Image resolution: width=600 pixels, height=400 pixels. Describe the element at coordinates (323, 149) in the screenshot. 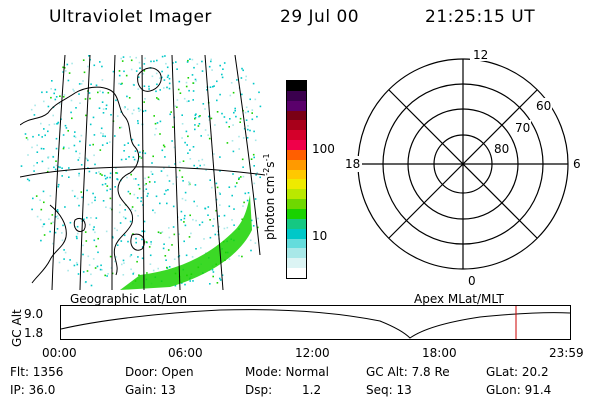

I see `colorbar-tick-100: 100` at that location.